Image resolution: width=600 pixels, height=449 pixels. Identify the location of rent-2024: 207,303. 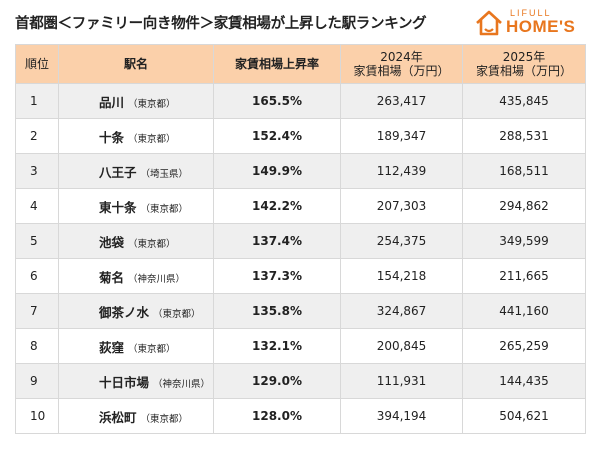
(401, 206).